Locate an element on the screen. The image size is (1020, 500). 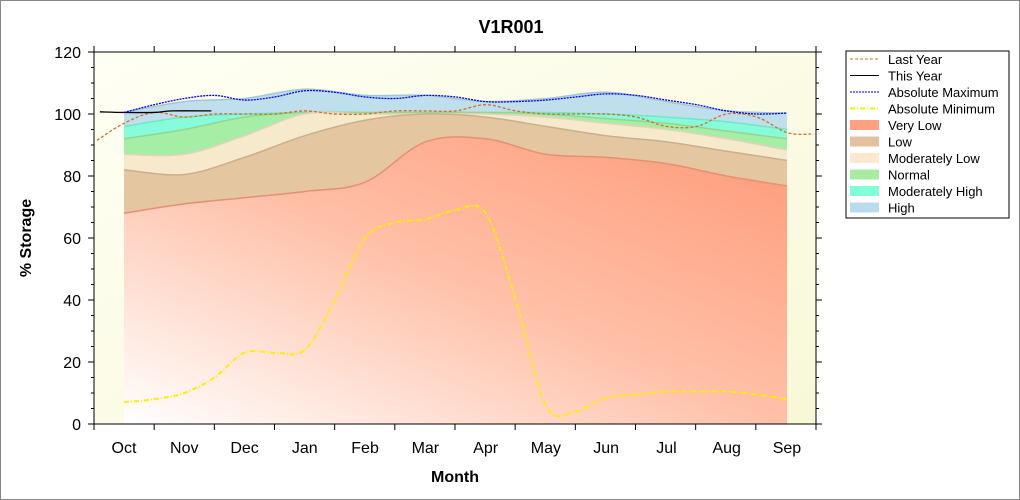
legend-label-last-year: Last Year is located at coordinates (915, 59).